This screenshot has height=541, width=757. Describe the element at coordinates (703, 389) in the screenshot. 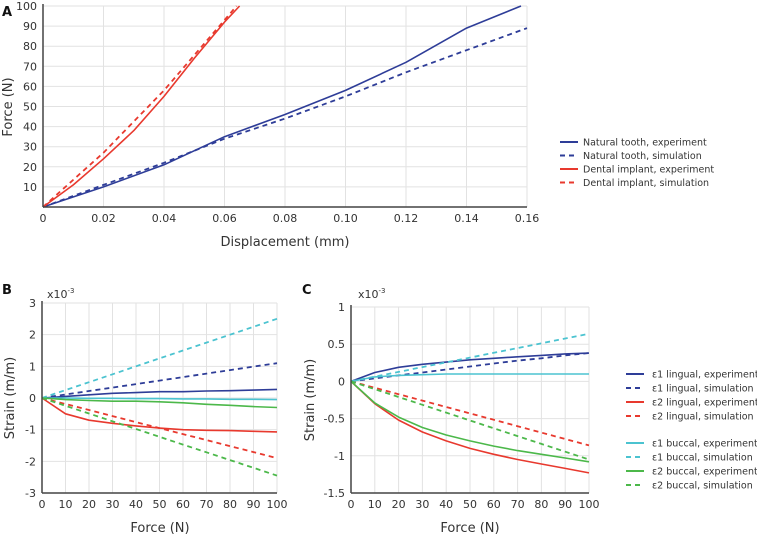

I see `legend-label: ε1 lingual, simulation` at that location.